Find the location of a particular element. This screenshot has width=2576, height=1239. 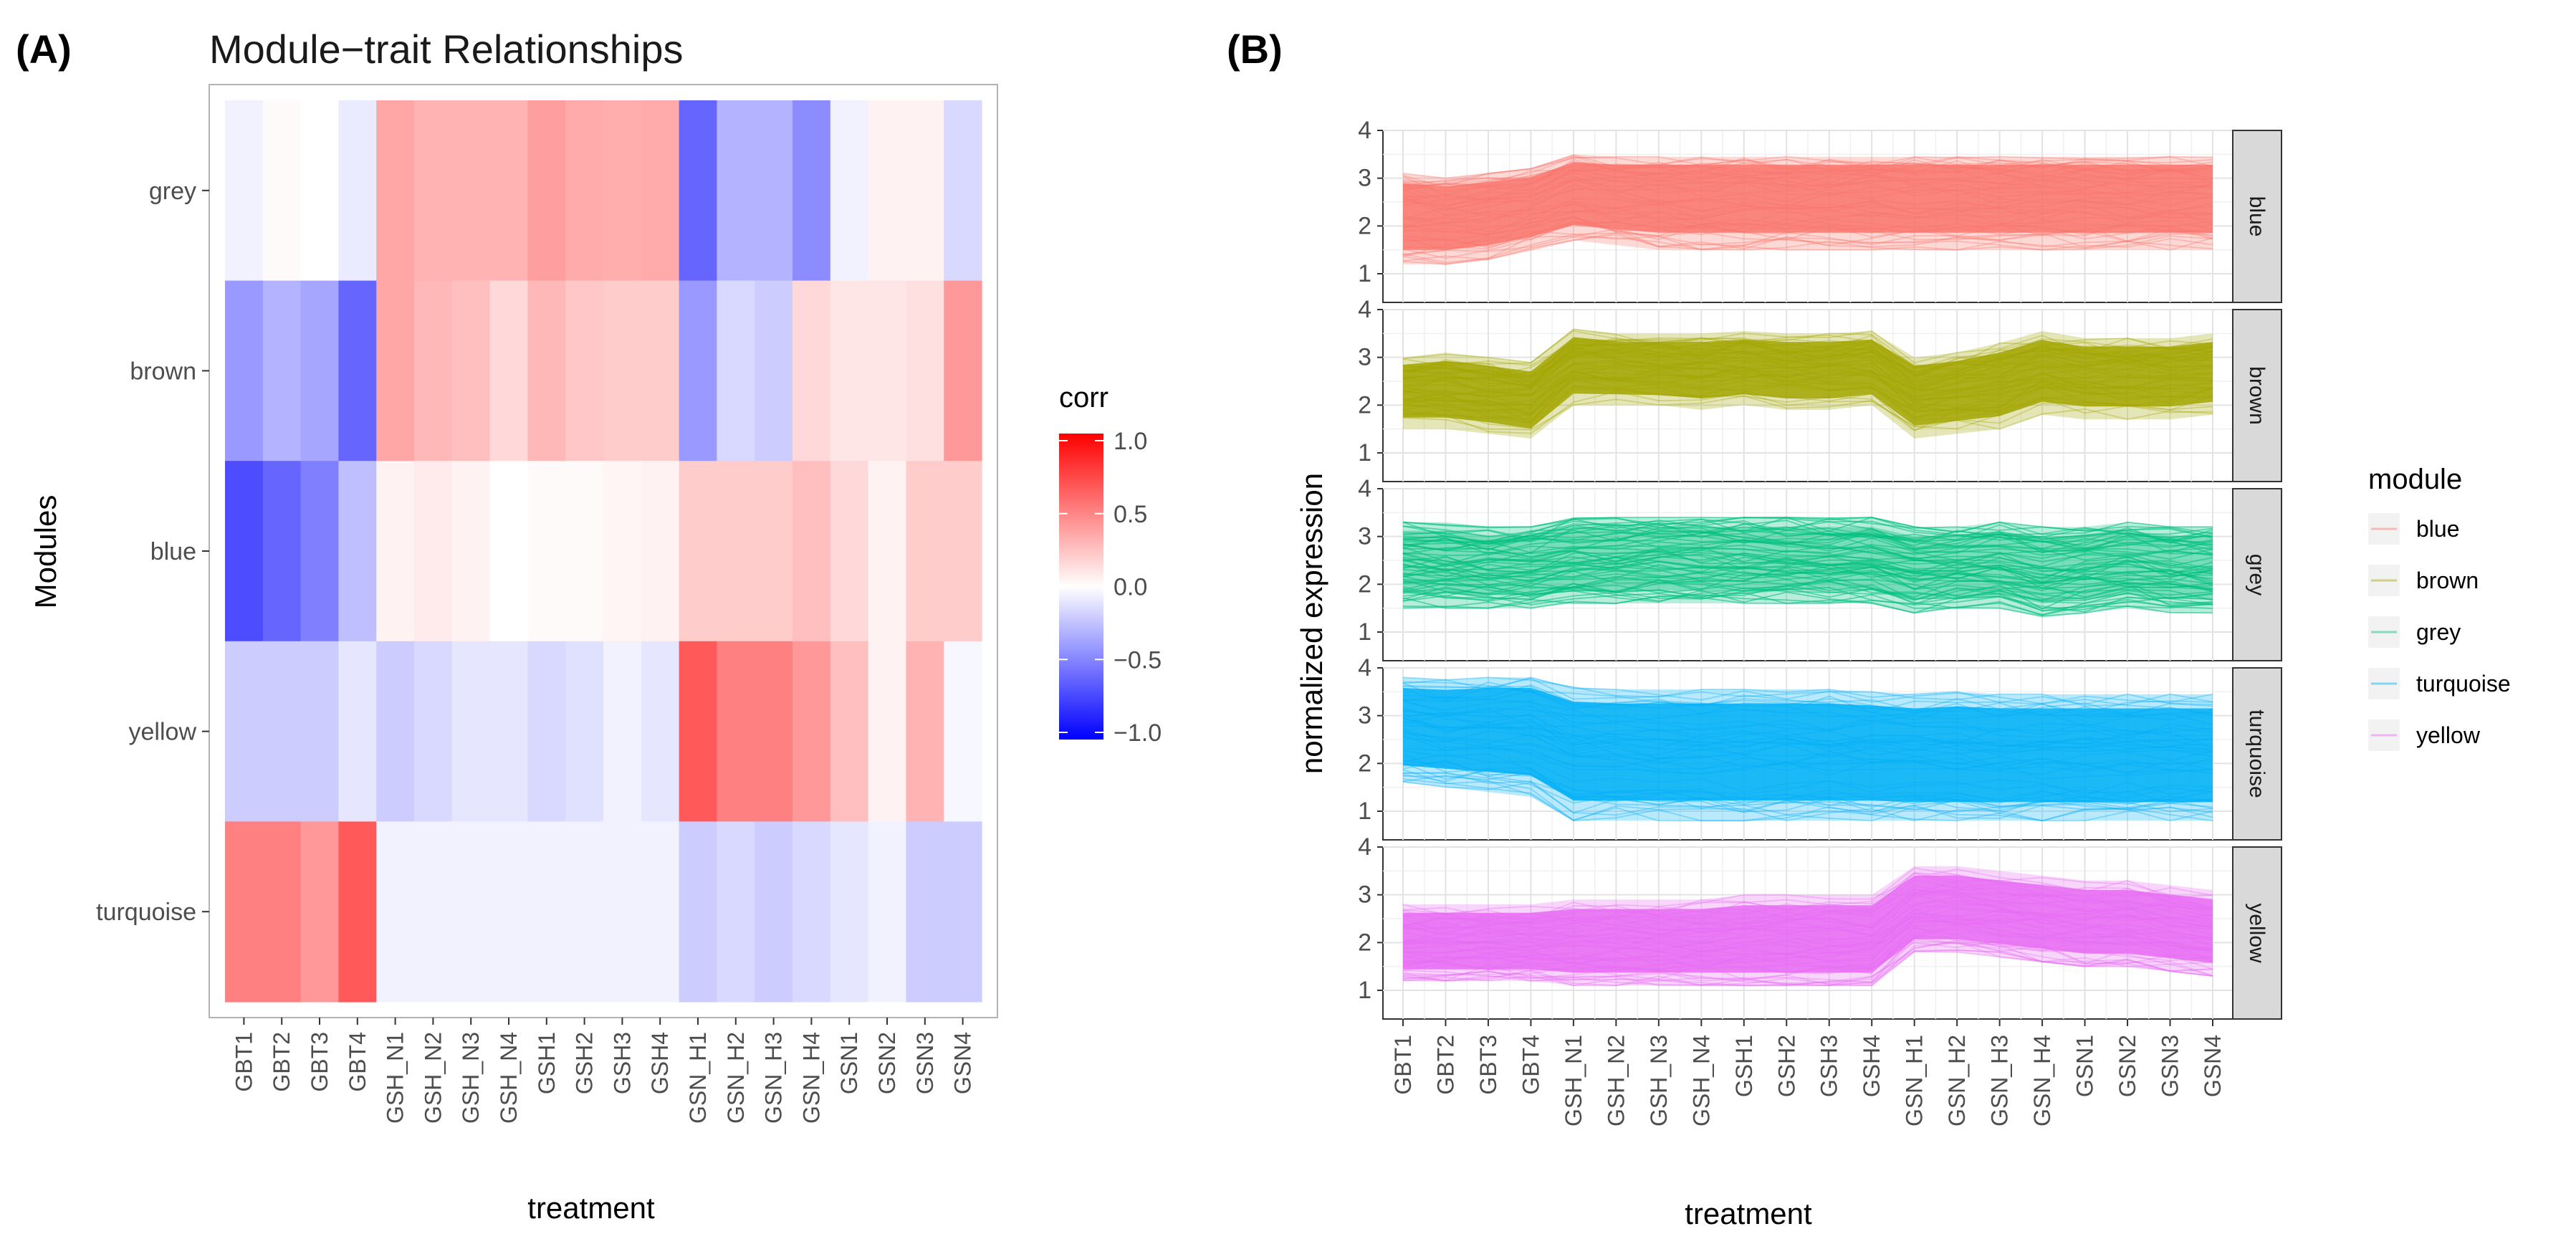

line-x-tick-label: GSN4 is located at coordinates (2213, 1066).